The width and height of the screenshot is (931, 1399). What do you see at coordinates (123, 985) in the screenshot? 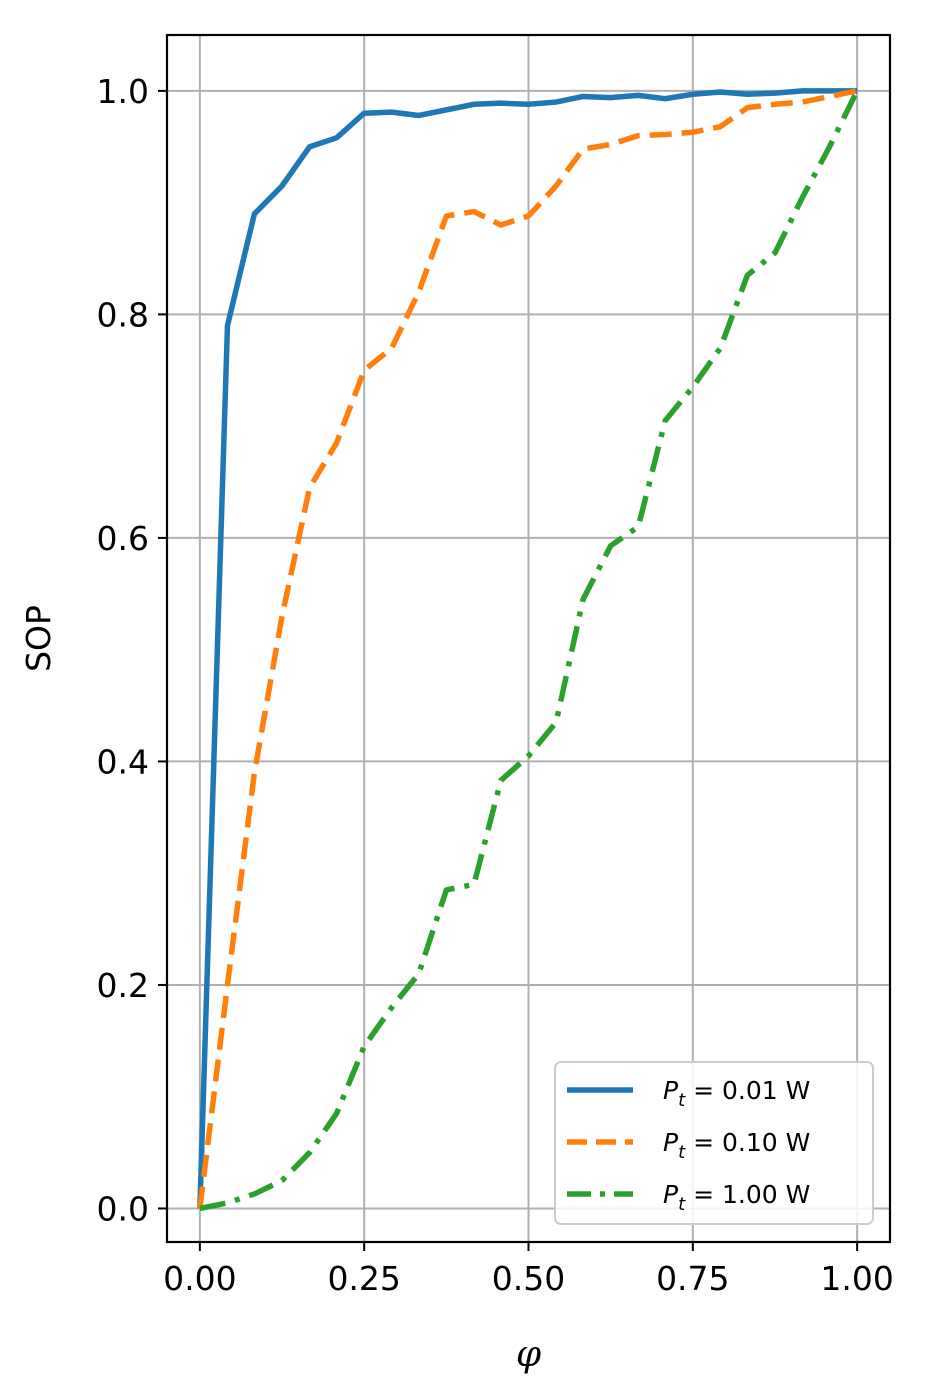
I see `y-tick-label: 0.2` at bounding box center [123, 985].